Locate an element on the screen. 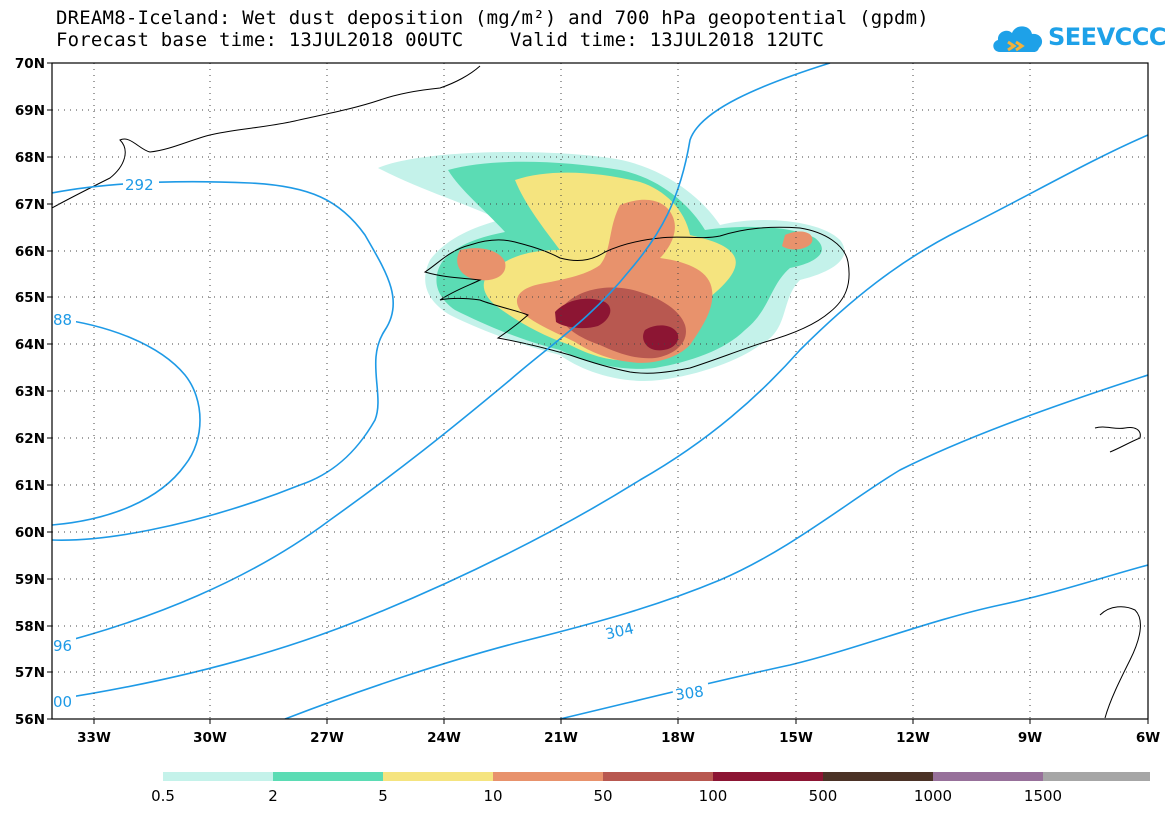  lat-label: 63N is located at coordinates (30, 392).